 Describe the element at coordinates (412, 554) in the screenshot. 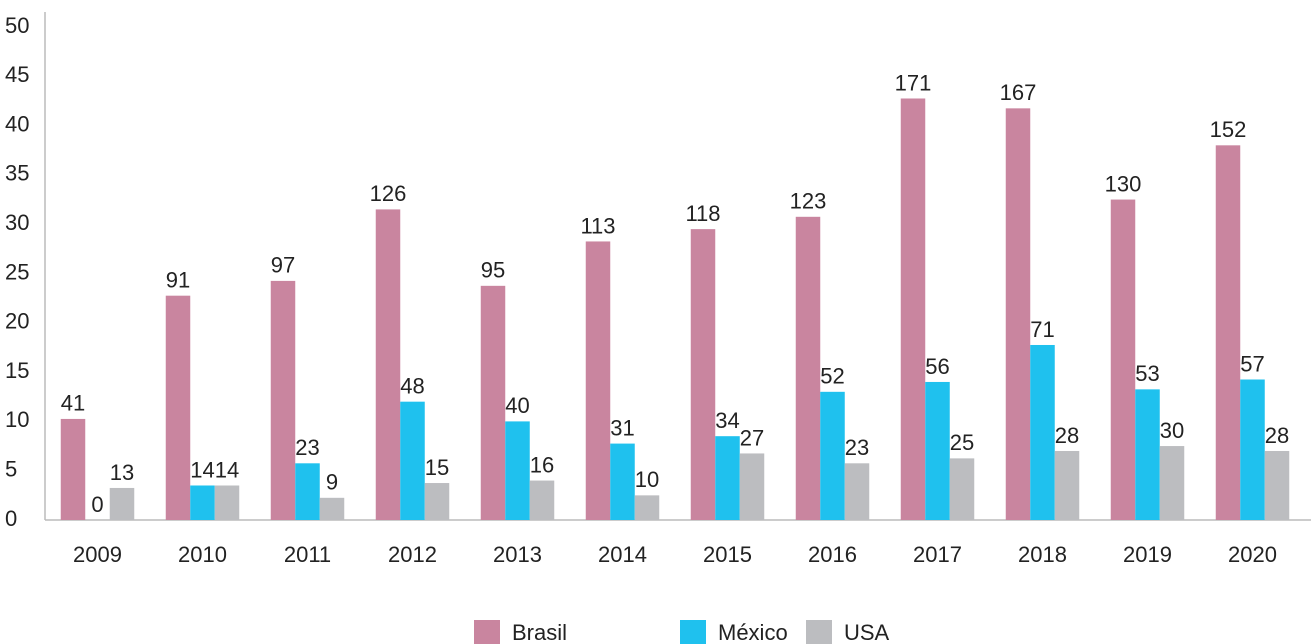

I see `x-tick-label: 2012` at that location.